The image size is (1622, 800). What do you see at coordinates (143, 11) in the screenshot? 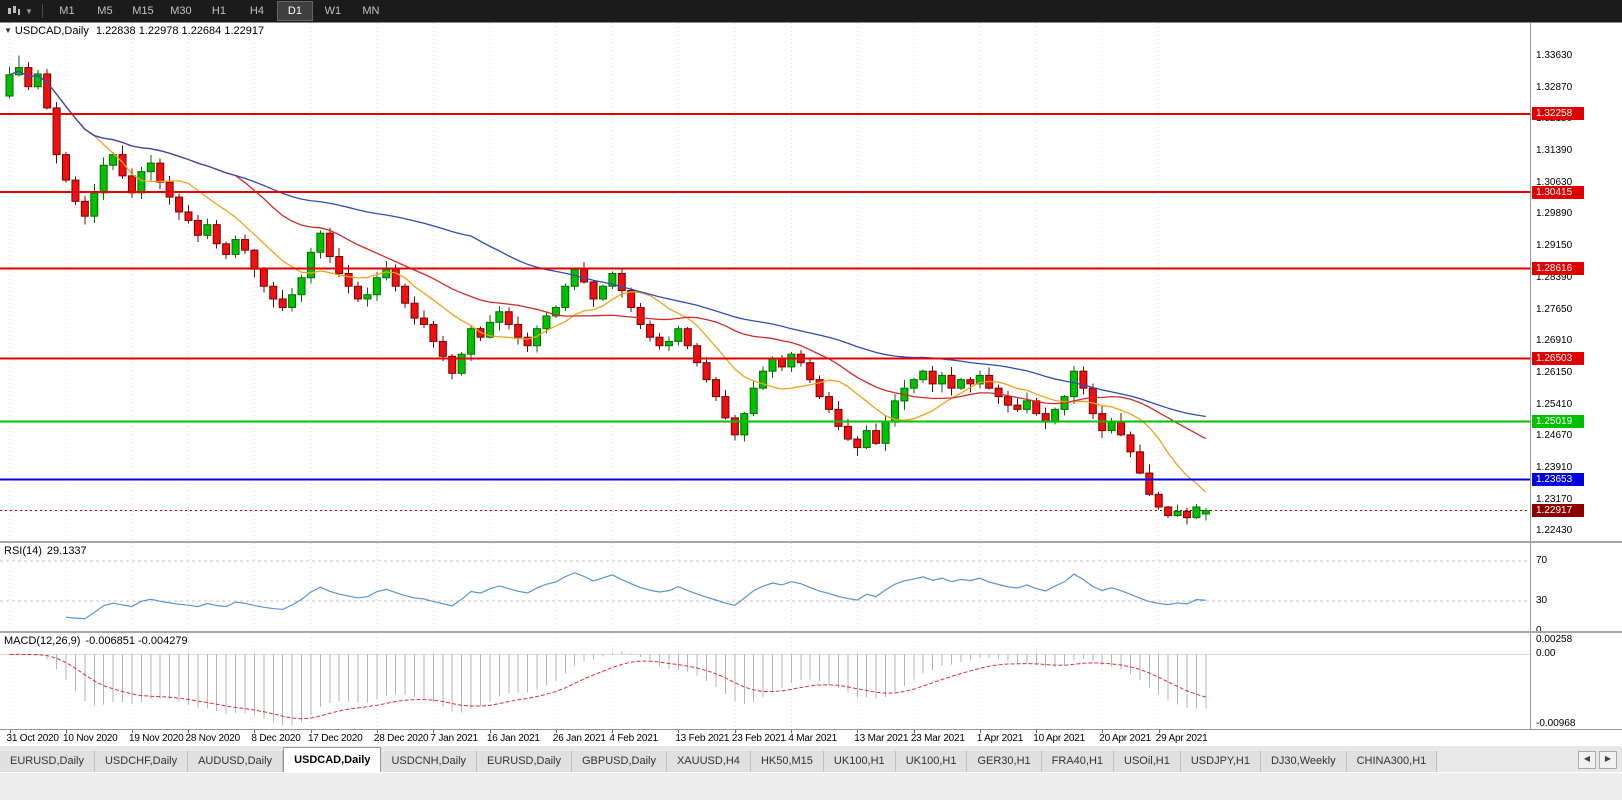
I see `timeframe-button-m15: M15` at bounding box center [143, 11].